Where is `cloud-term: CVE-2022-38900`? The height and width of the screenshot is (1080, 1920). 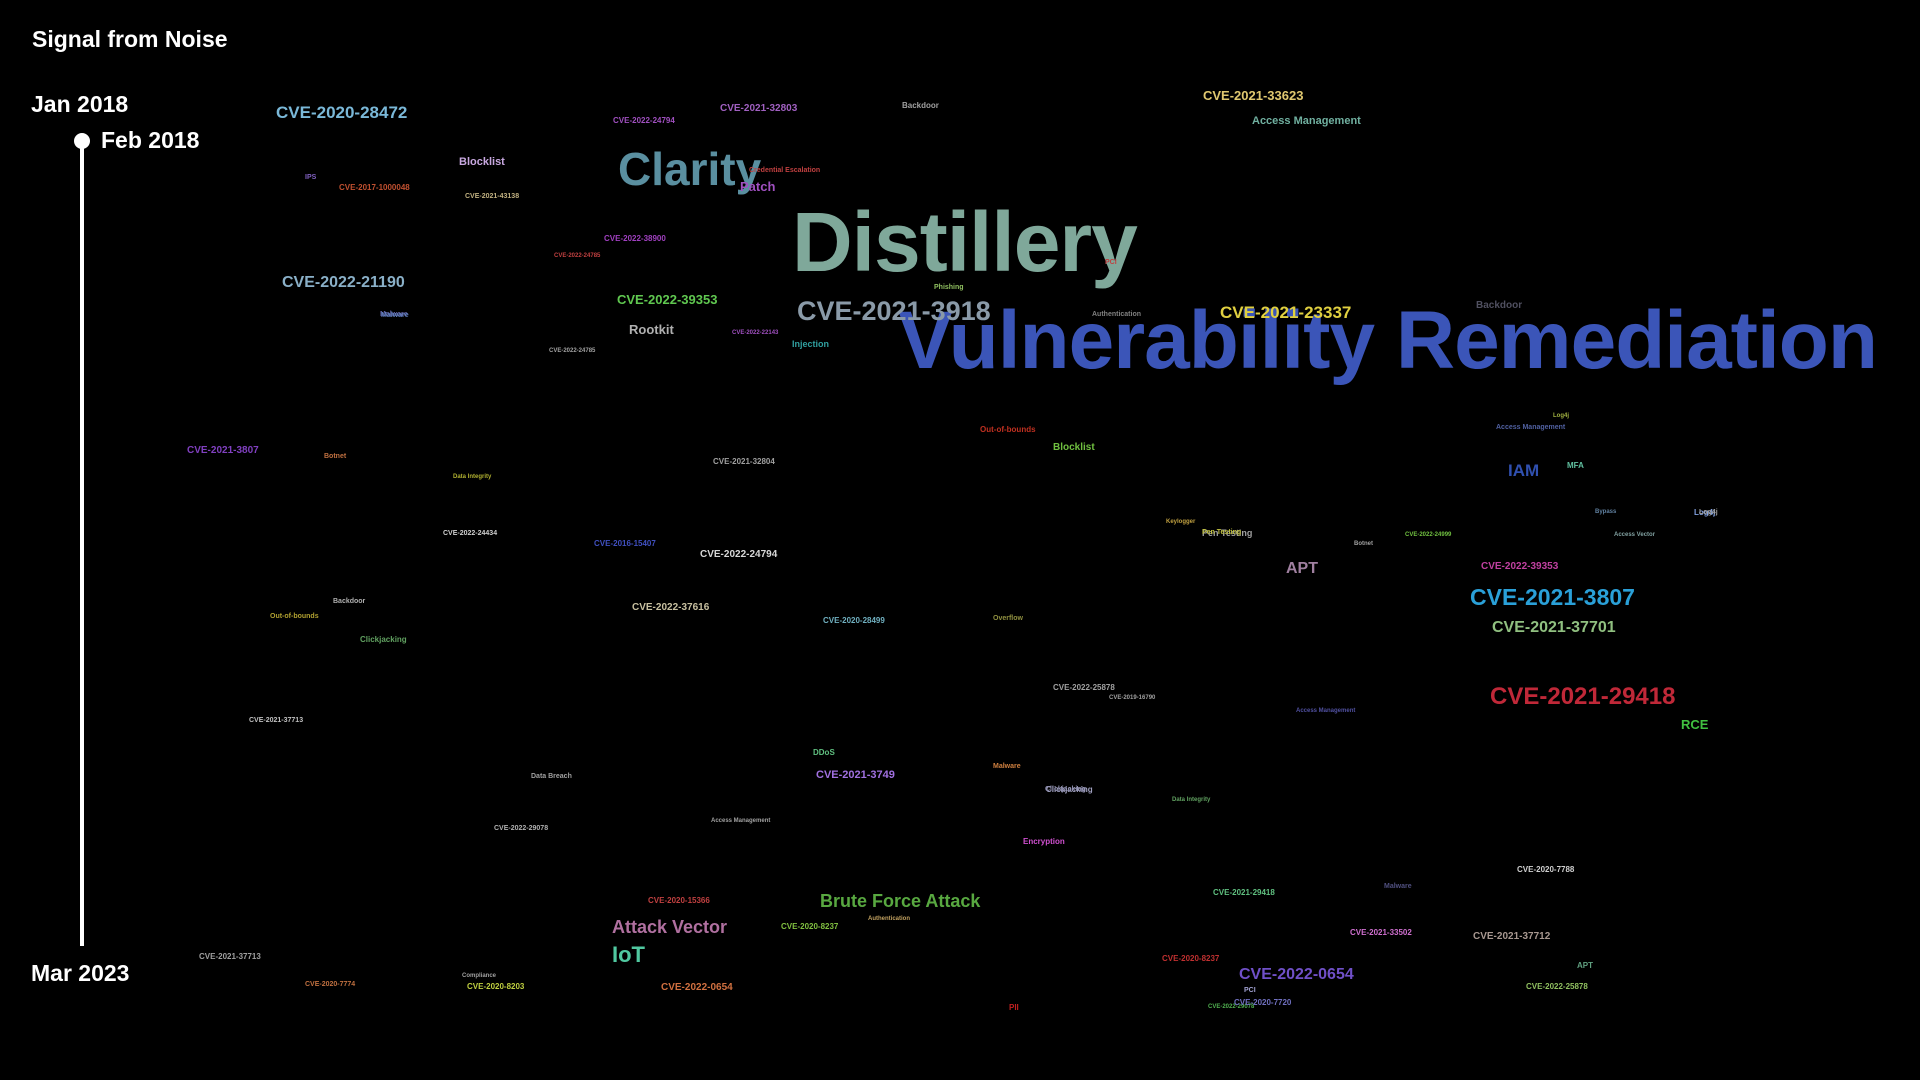
cloud-term: CVE-2022-38900 is located at coordinates (635, 238).